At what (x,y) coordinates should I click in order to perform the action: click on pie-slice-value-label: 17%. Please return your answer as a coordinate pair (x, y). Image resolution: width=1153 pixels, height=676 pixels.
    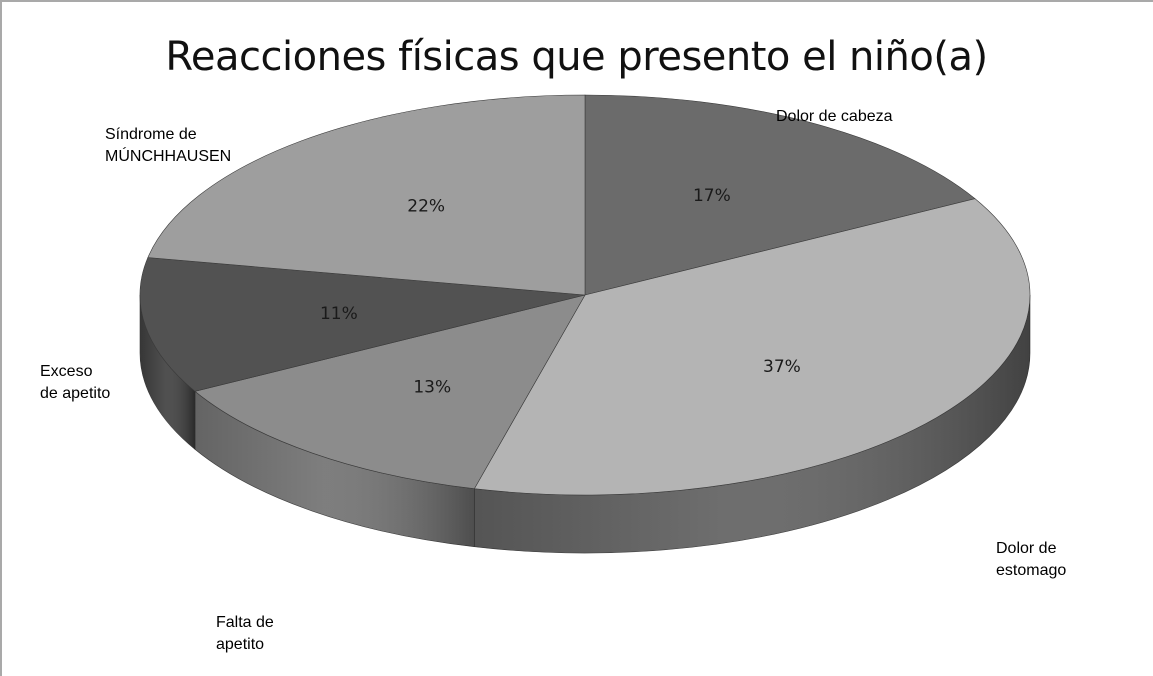
    Looking at the image, I should click on (712, 196).